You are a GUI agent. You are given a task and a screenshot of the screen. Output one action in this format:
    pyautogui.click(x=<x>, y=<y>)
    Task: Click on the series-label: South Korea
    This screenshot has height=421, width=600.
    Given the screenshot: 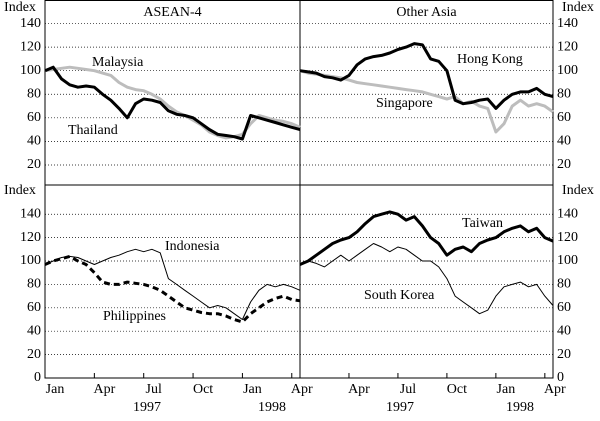 What is the action you would take?
    pyautogui.click(x=399, y=295)
    